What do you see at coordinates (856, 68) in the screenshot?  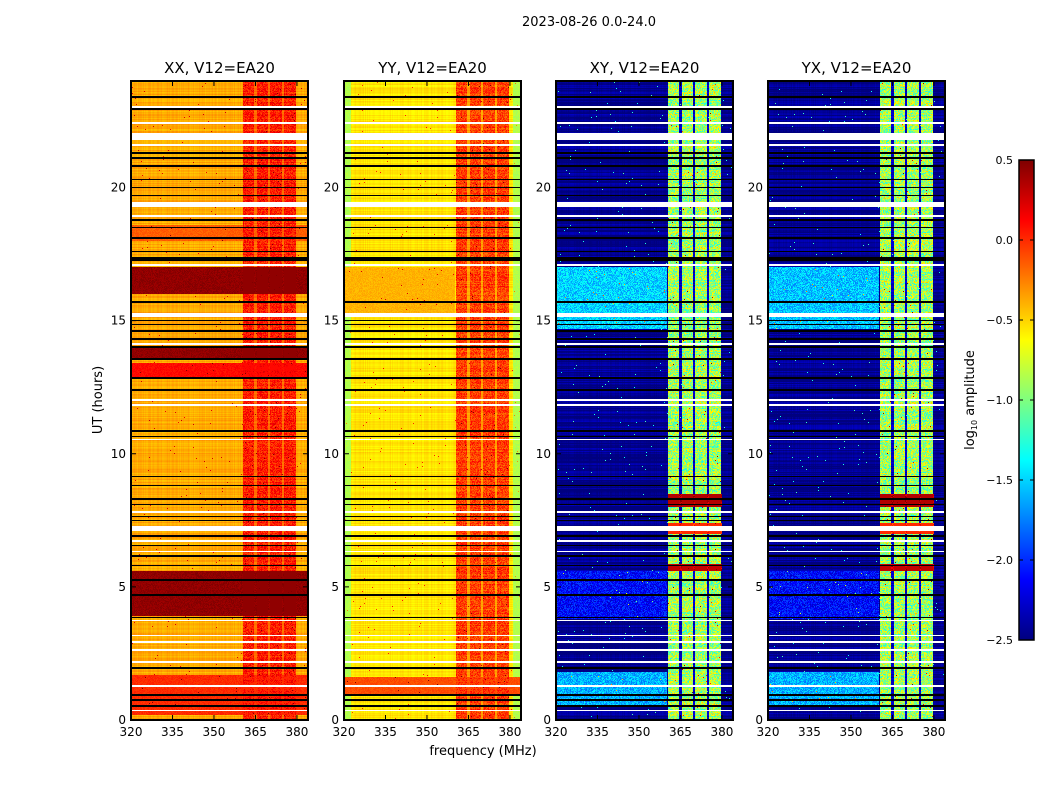 I see `panel-title: YX, V12=EA20` at bounding box center [856, 68].